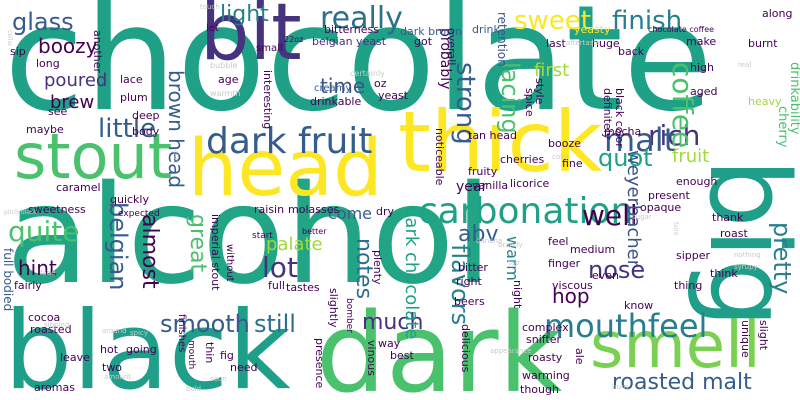  I want to click on word: imperial stout, so click(215, 252).